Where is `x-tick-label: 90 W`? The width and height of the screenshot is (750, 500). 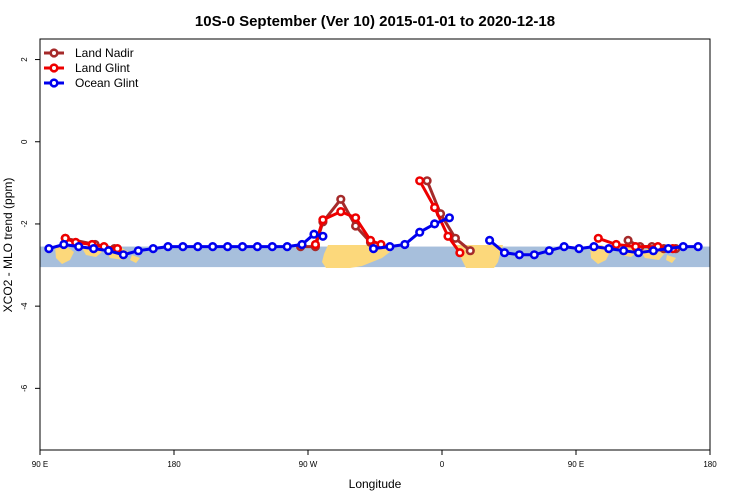 x-tick-label: 90 W is located at coordinates (308, 464).